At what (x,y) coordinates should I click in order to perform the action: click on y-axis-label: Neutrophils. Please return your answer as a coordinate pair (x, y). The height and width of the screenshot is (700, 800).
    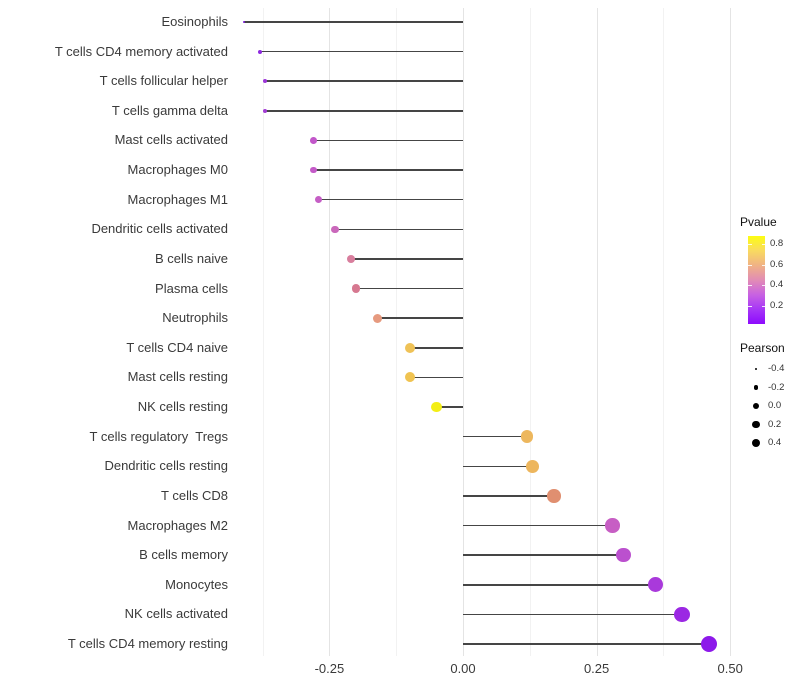
    Looking at the image, I should click on (195, 318).